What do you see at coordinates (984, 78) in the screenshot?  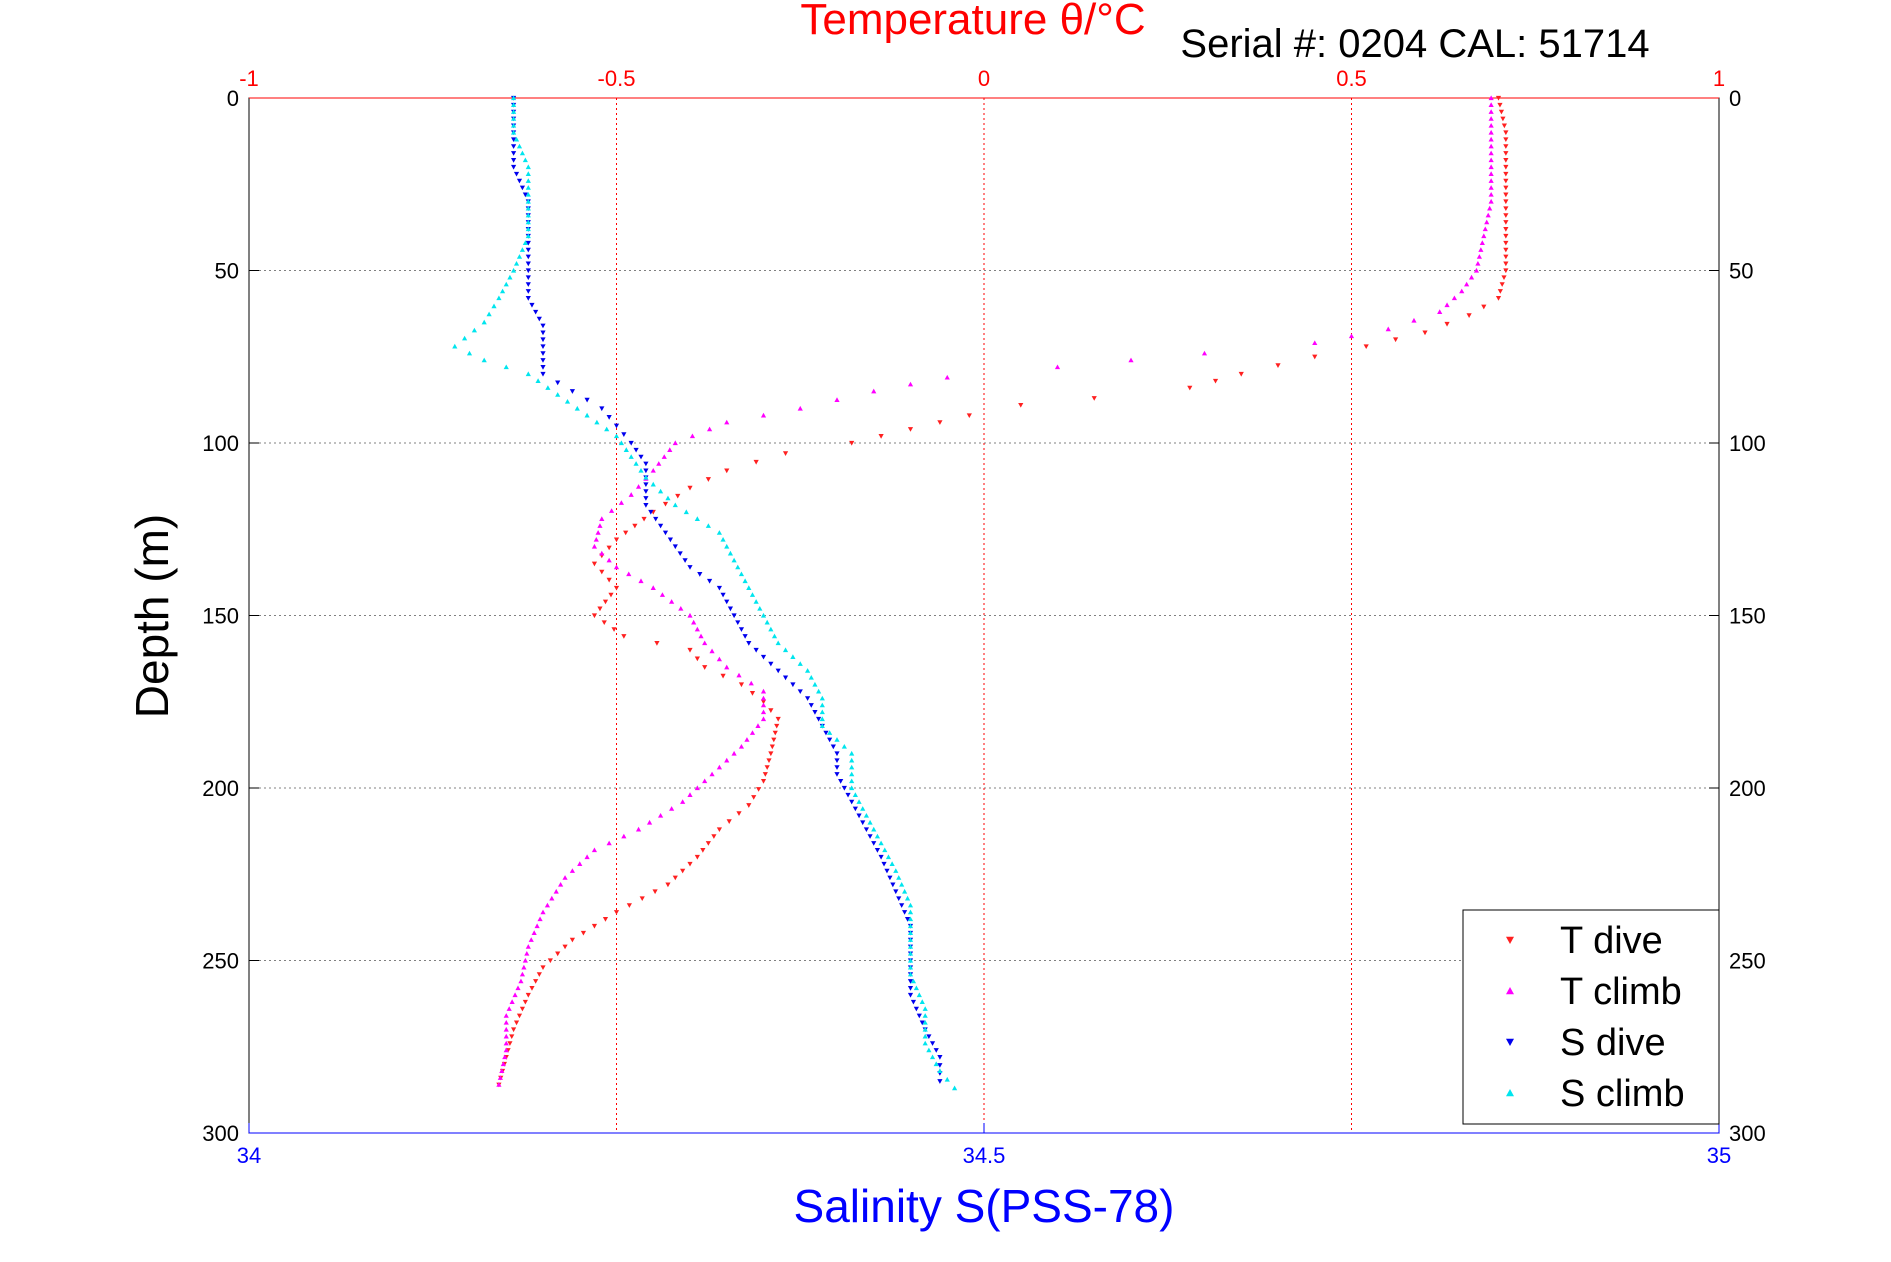 I see `temperature-tick-label: 0` at bounding box center [984, 78].